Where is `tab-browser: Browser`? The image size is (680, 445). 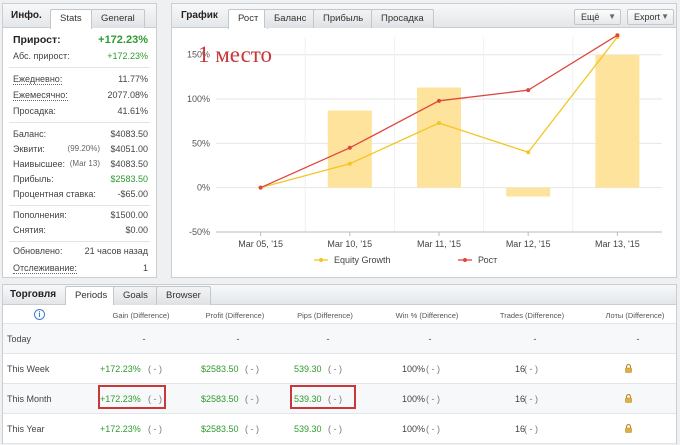 tab-browser: Browser is located at coordinates (183, 295).